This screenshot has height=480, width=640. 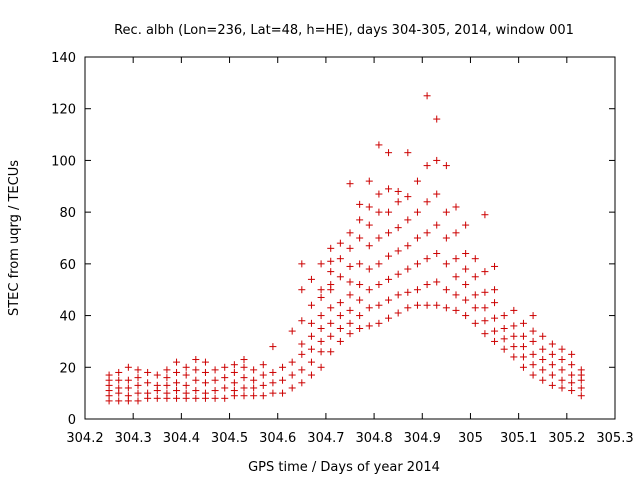 What do you see at coordinates (518, 438) in the screenshot?
I see `x-tick-label: 305.1` at bounding box center [518, 438].